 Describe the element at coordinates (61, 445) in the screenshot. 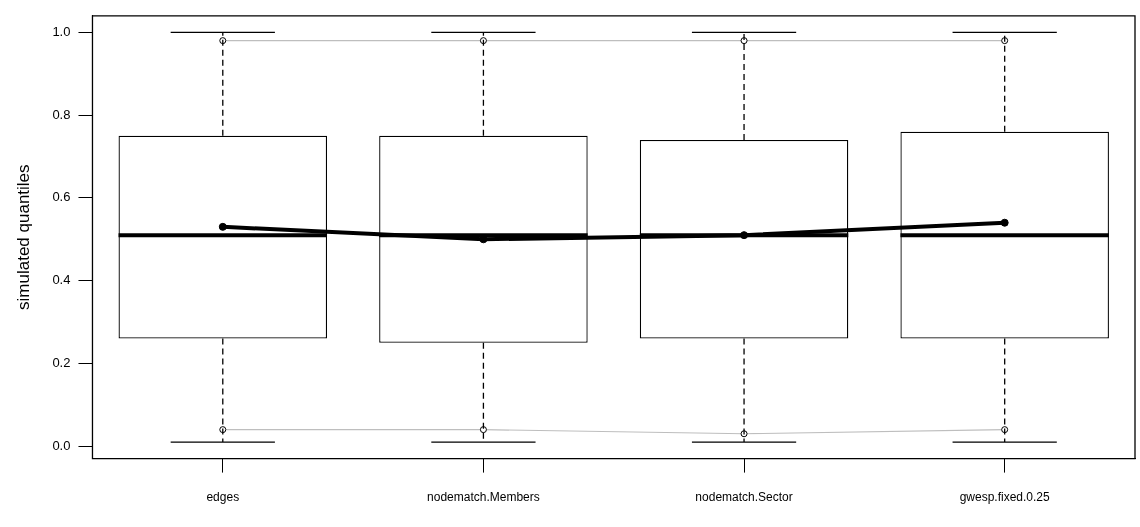

I see `y-tick-label: 0.0` at that location.